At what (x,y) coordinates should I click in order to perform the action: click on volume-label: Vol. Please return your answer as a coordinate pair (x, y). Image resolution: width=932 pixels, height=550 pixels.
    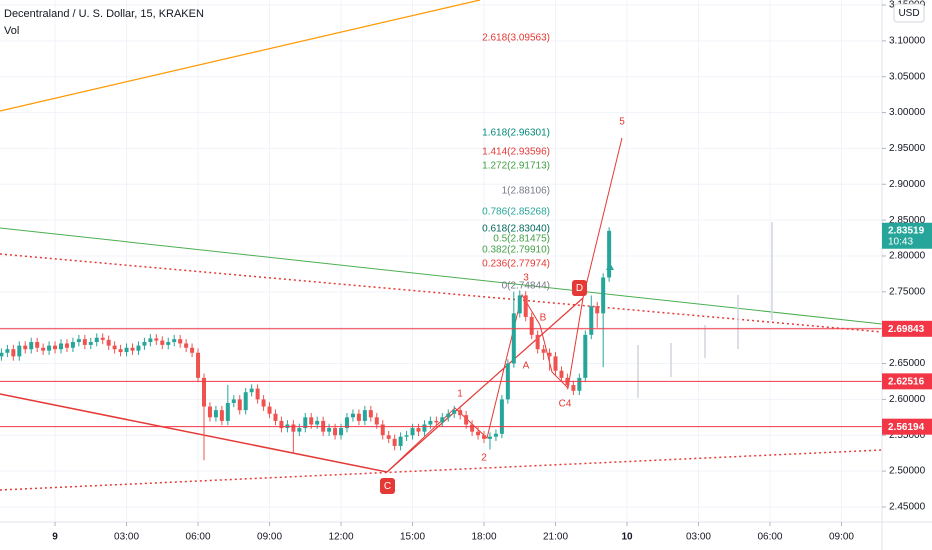
    Looking at the image, I should click on (11, 31).